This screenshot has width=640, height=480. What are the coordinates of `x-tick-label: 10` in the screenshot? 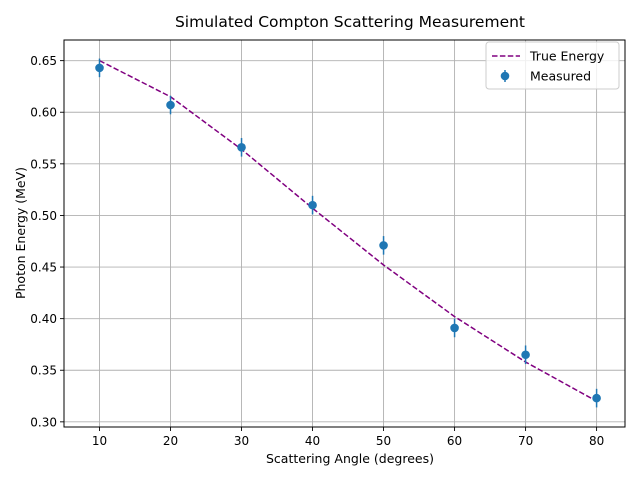 It's located at (99, 441).